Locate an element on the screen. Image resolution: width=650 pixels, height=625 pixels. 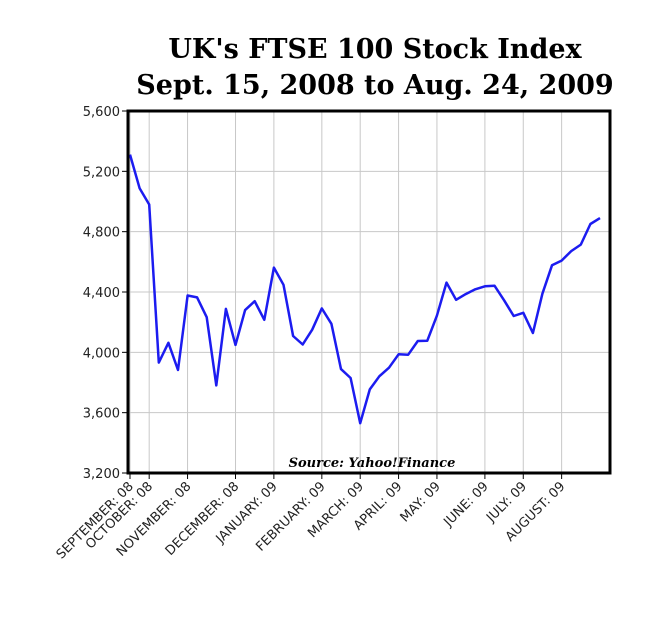
x-tick-label: JUNE: 09 is located at coordinates (466, 504).